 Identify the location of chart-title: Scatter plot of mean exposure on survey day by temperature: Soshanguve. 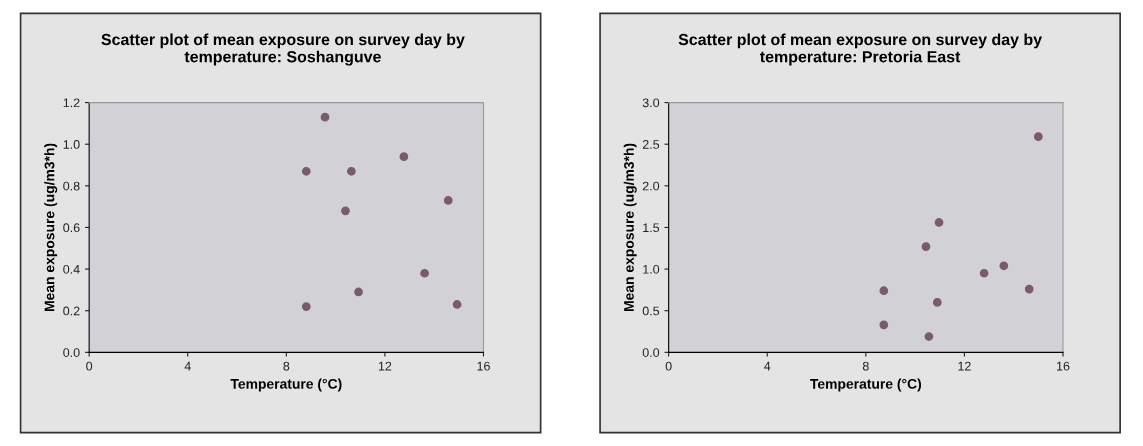
(283, 49).